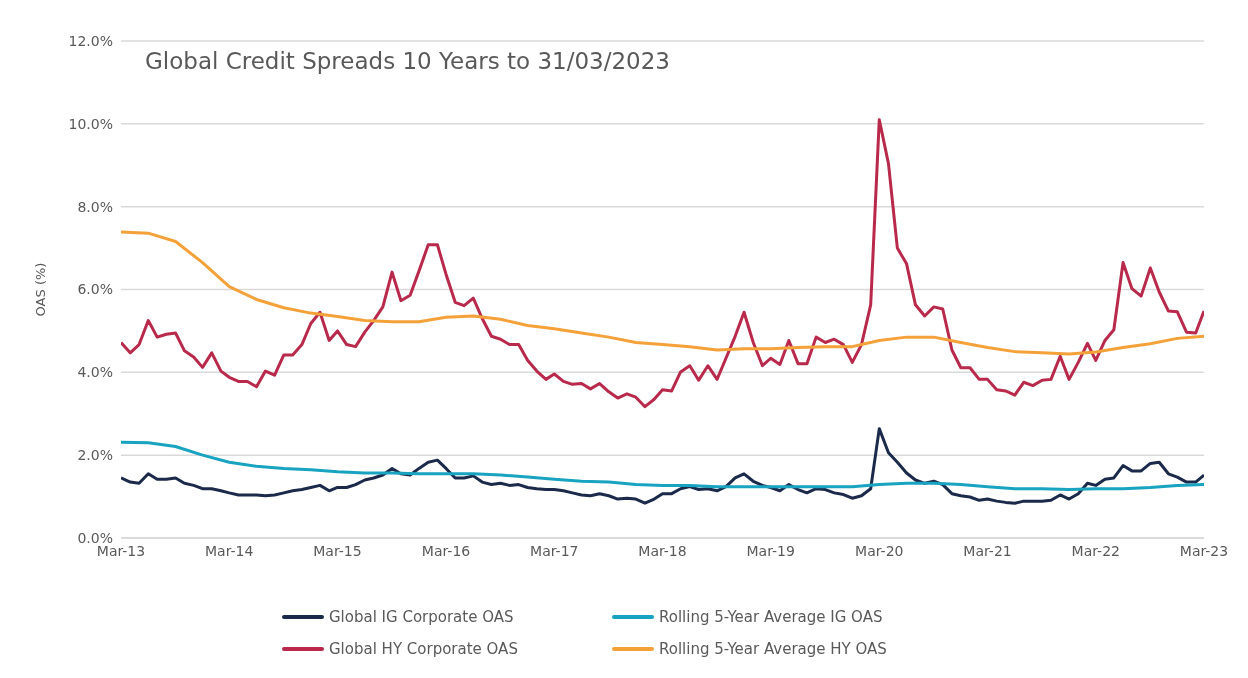  I want to click on y-tick-label: 12.0%, so click(90, 40).